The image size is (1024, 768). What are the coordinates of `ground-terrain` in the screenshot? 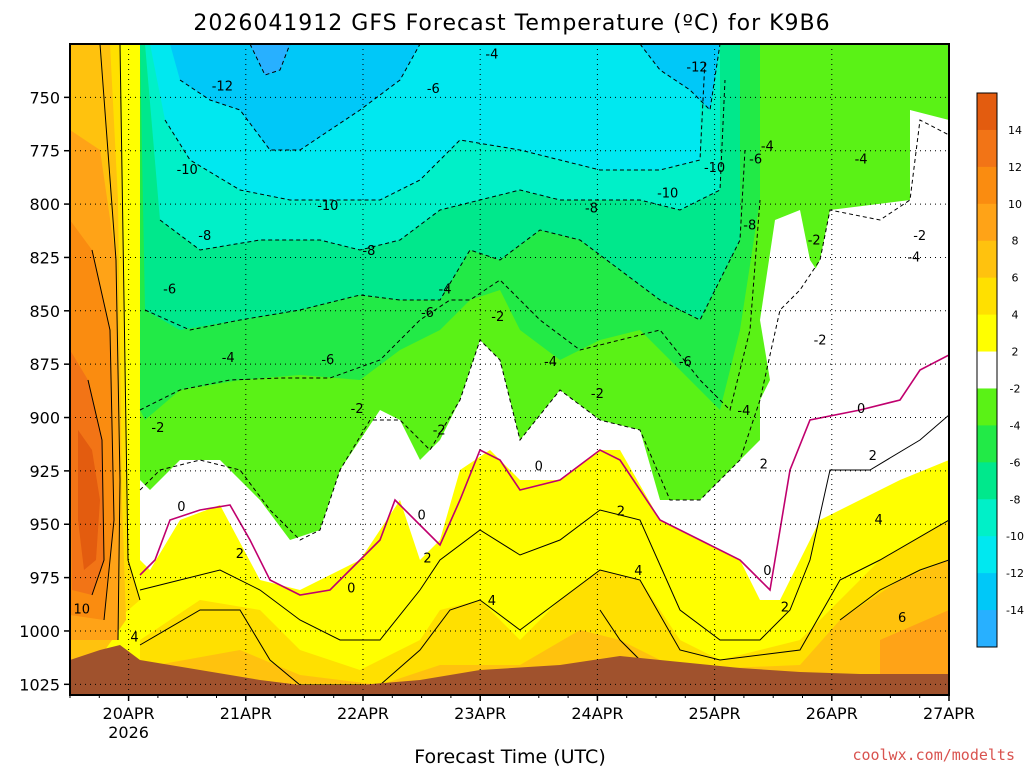 It's located at (509, 670).